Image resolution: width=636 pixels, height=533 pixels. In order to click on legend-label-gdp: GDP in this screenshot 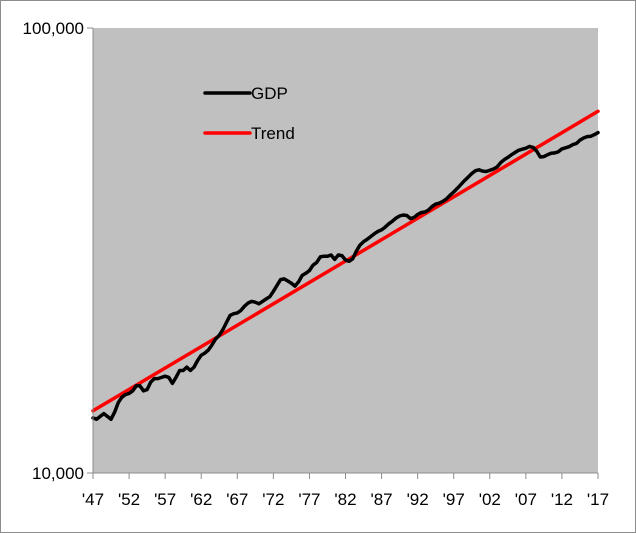, I will do `click(269, 93)`.